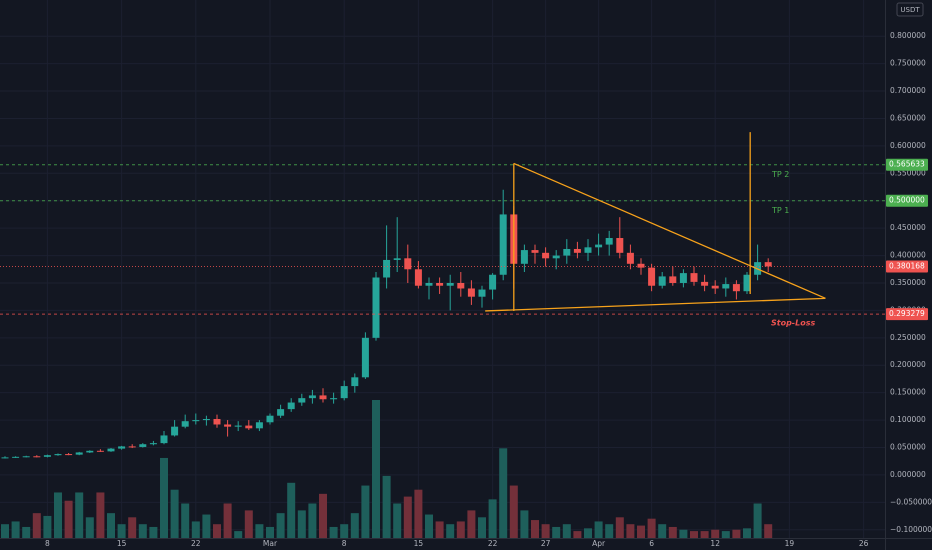 Image resolution: width=932 pixels, height=550 pixels. Describe the element at coordinates (911, 529) in the screenshot. I see `y-tick-label: −0.100000` at that location.